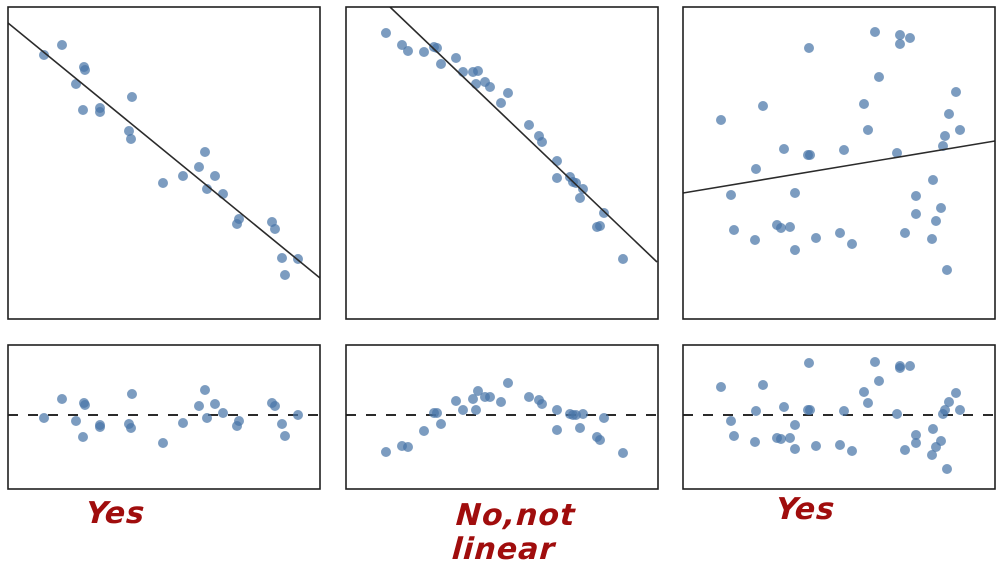 This screenshot has height=574, width=1002. What do you see at coordinates (515, 515) in the screenshot?
I see `annotation-no-not: No,not` at bounding box center [515, 515].